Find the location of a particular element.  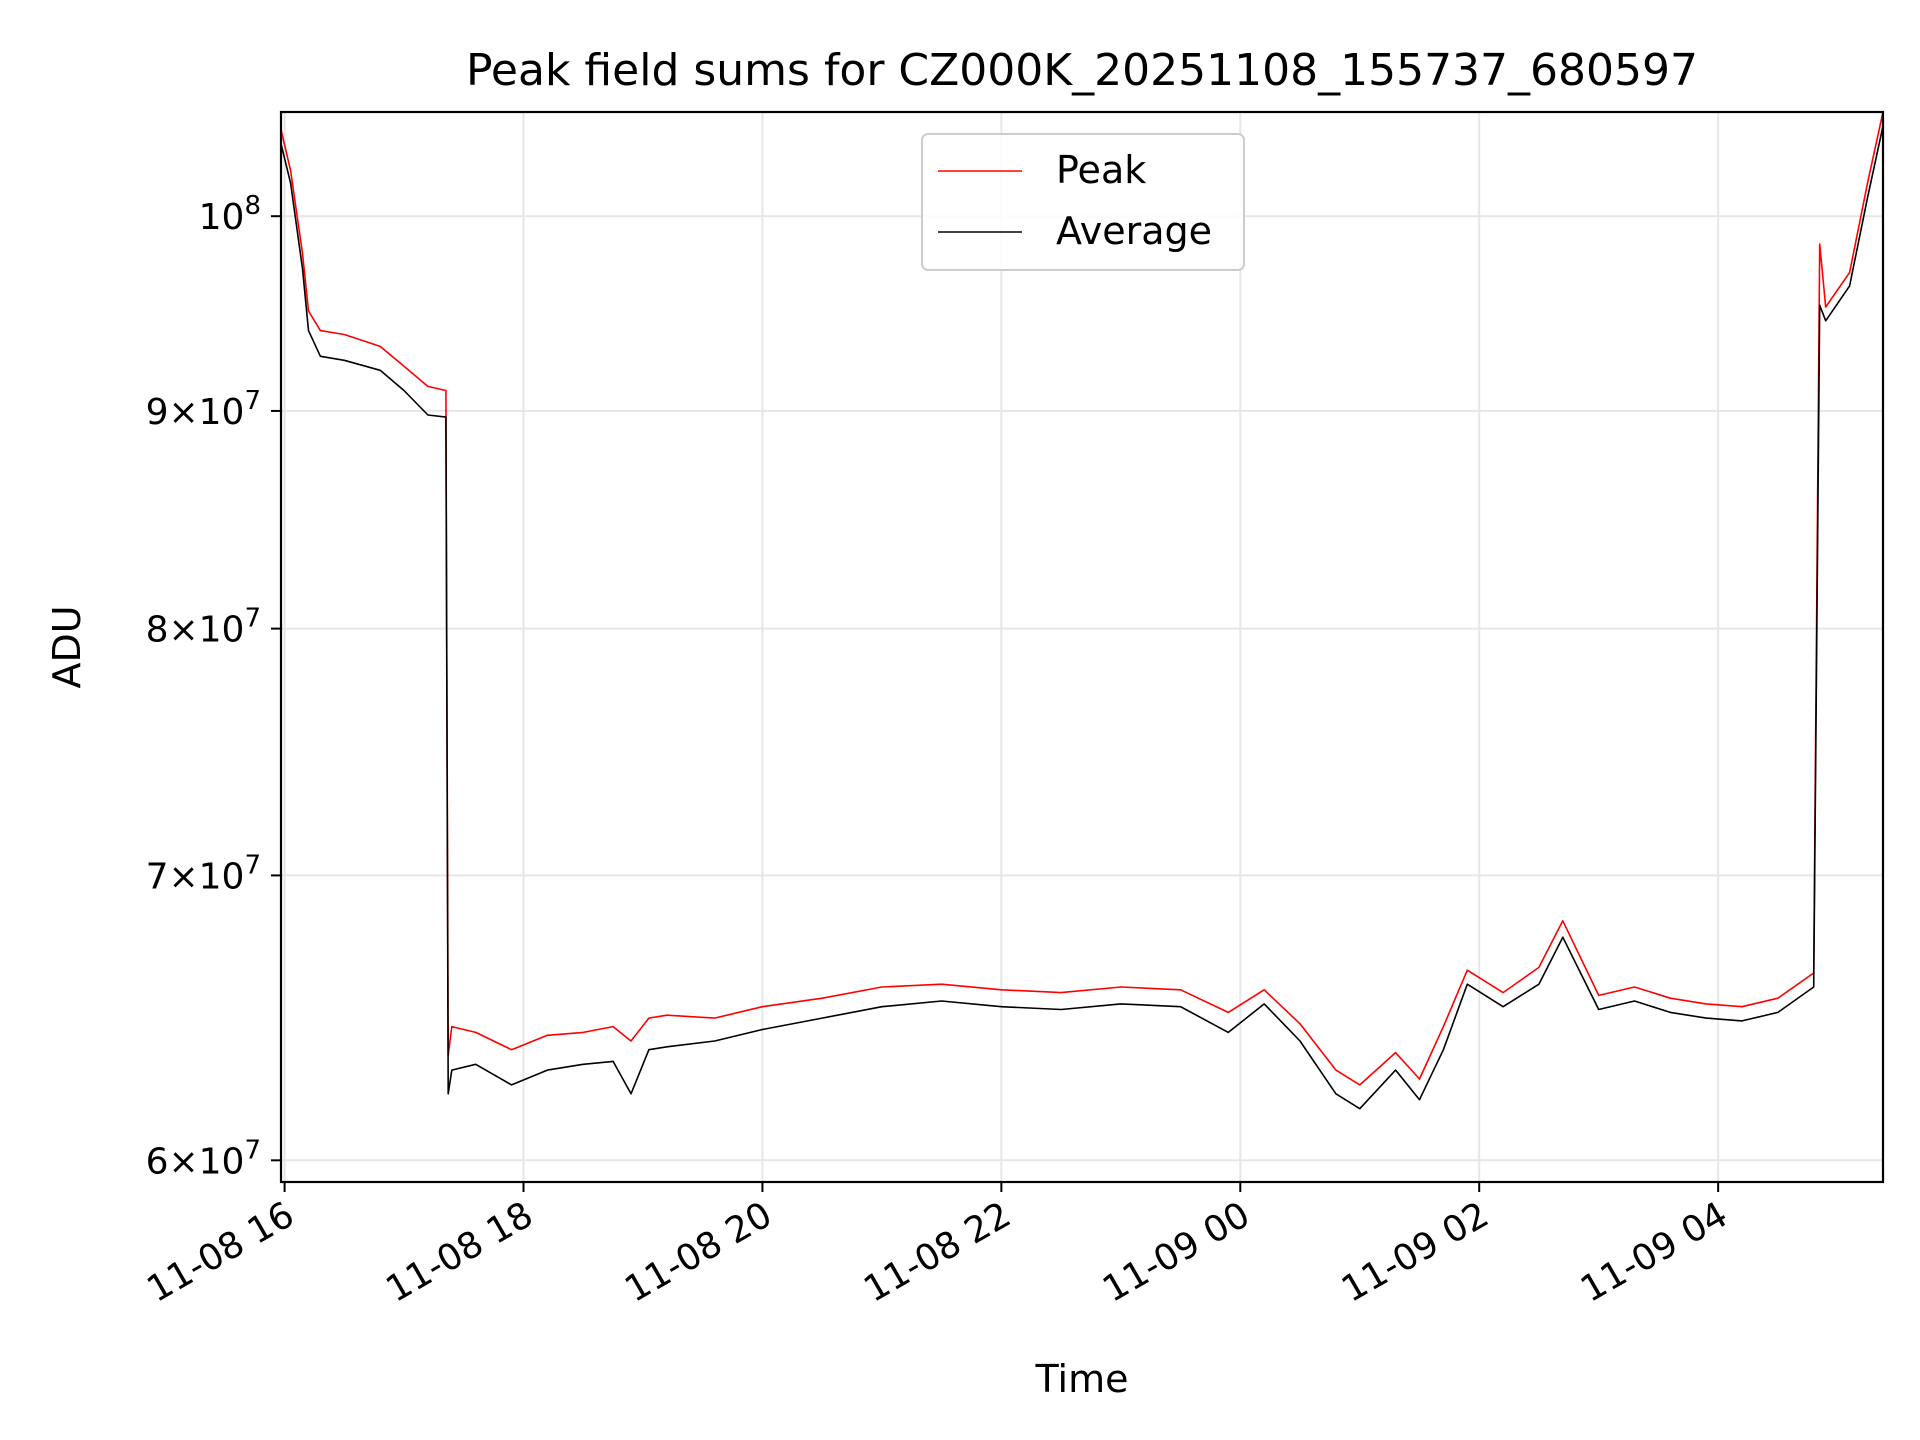

x-axis-label: Time is located at coordinates (1082, 1379).